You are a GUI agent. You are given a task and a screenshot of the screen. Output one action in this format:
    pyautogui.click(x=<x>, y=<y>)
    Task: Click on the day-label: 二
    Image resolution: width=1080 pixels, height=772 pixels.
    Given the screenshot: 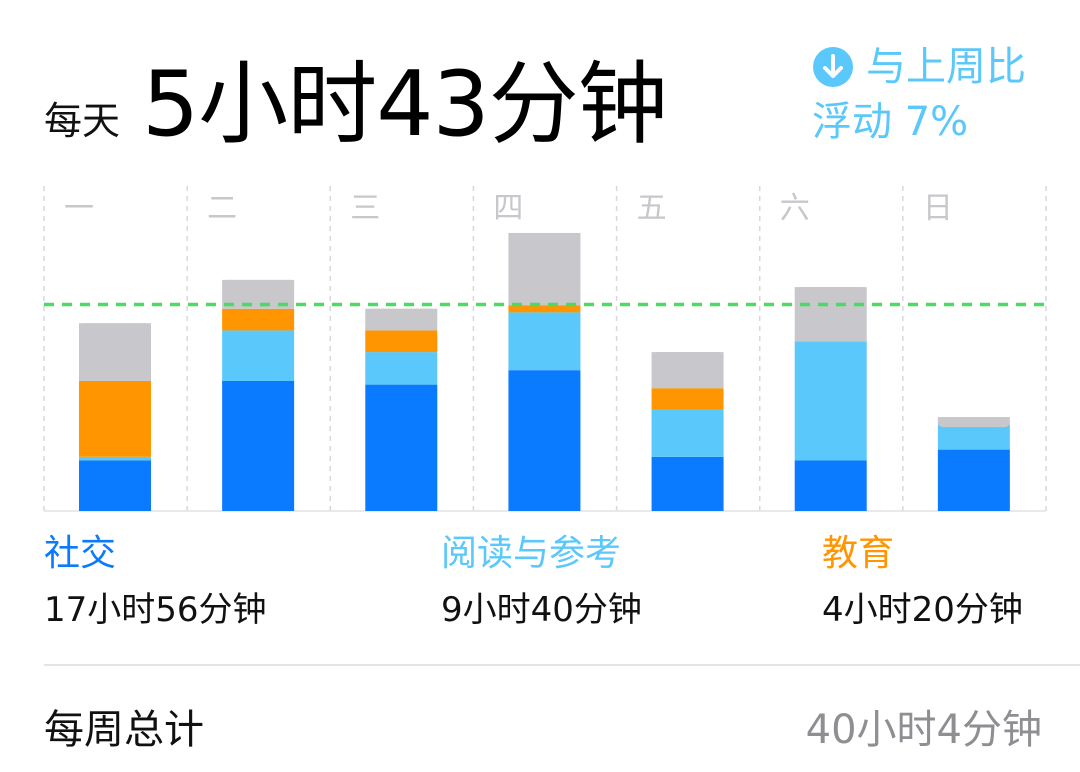 What is the action you would take?
    pyautogui.click(x=222, y=208)
    